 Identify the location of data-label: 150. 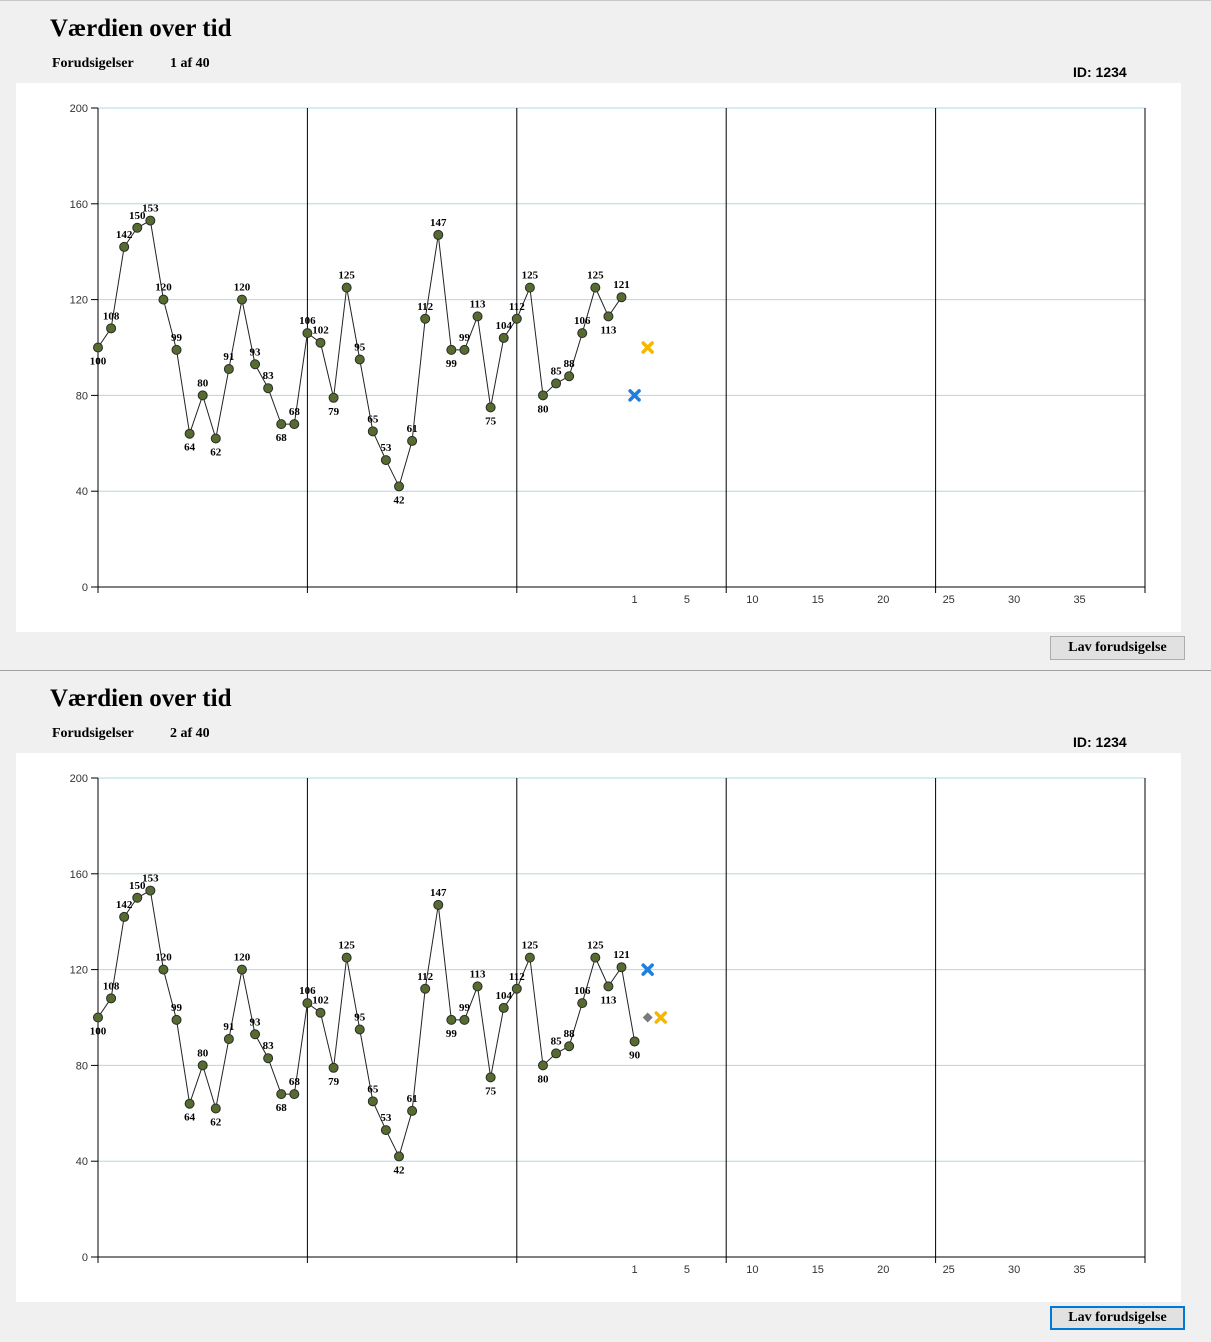
(137, 216).